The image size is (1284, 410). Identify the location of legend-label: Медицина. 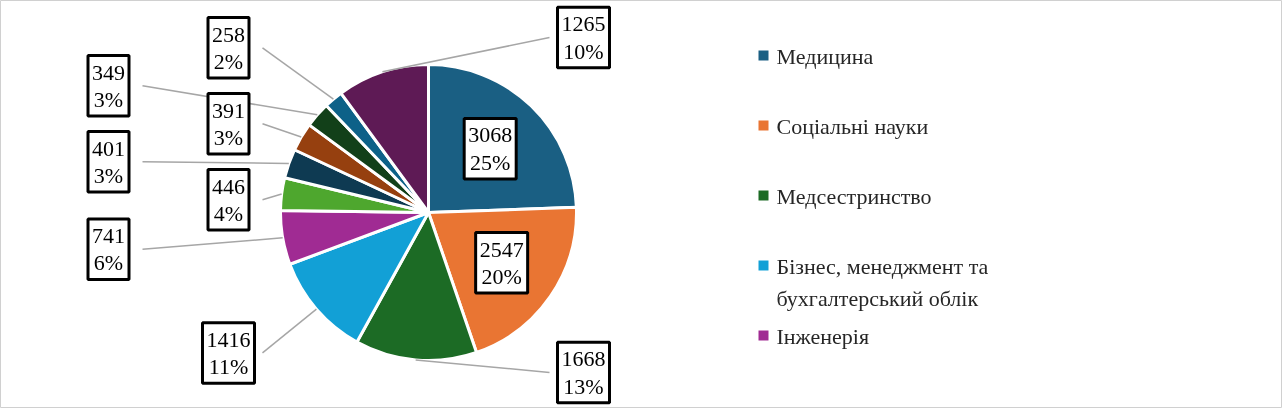
(825, 56).